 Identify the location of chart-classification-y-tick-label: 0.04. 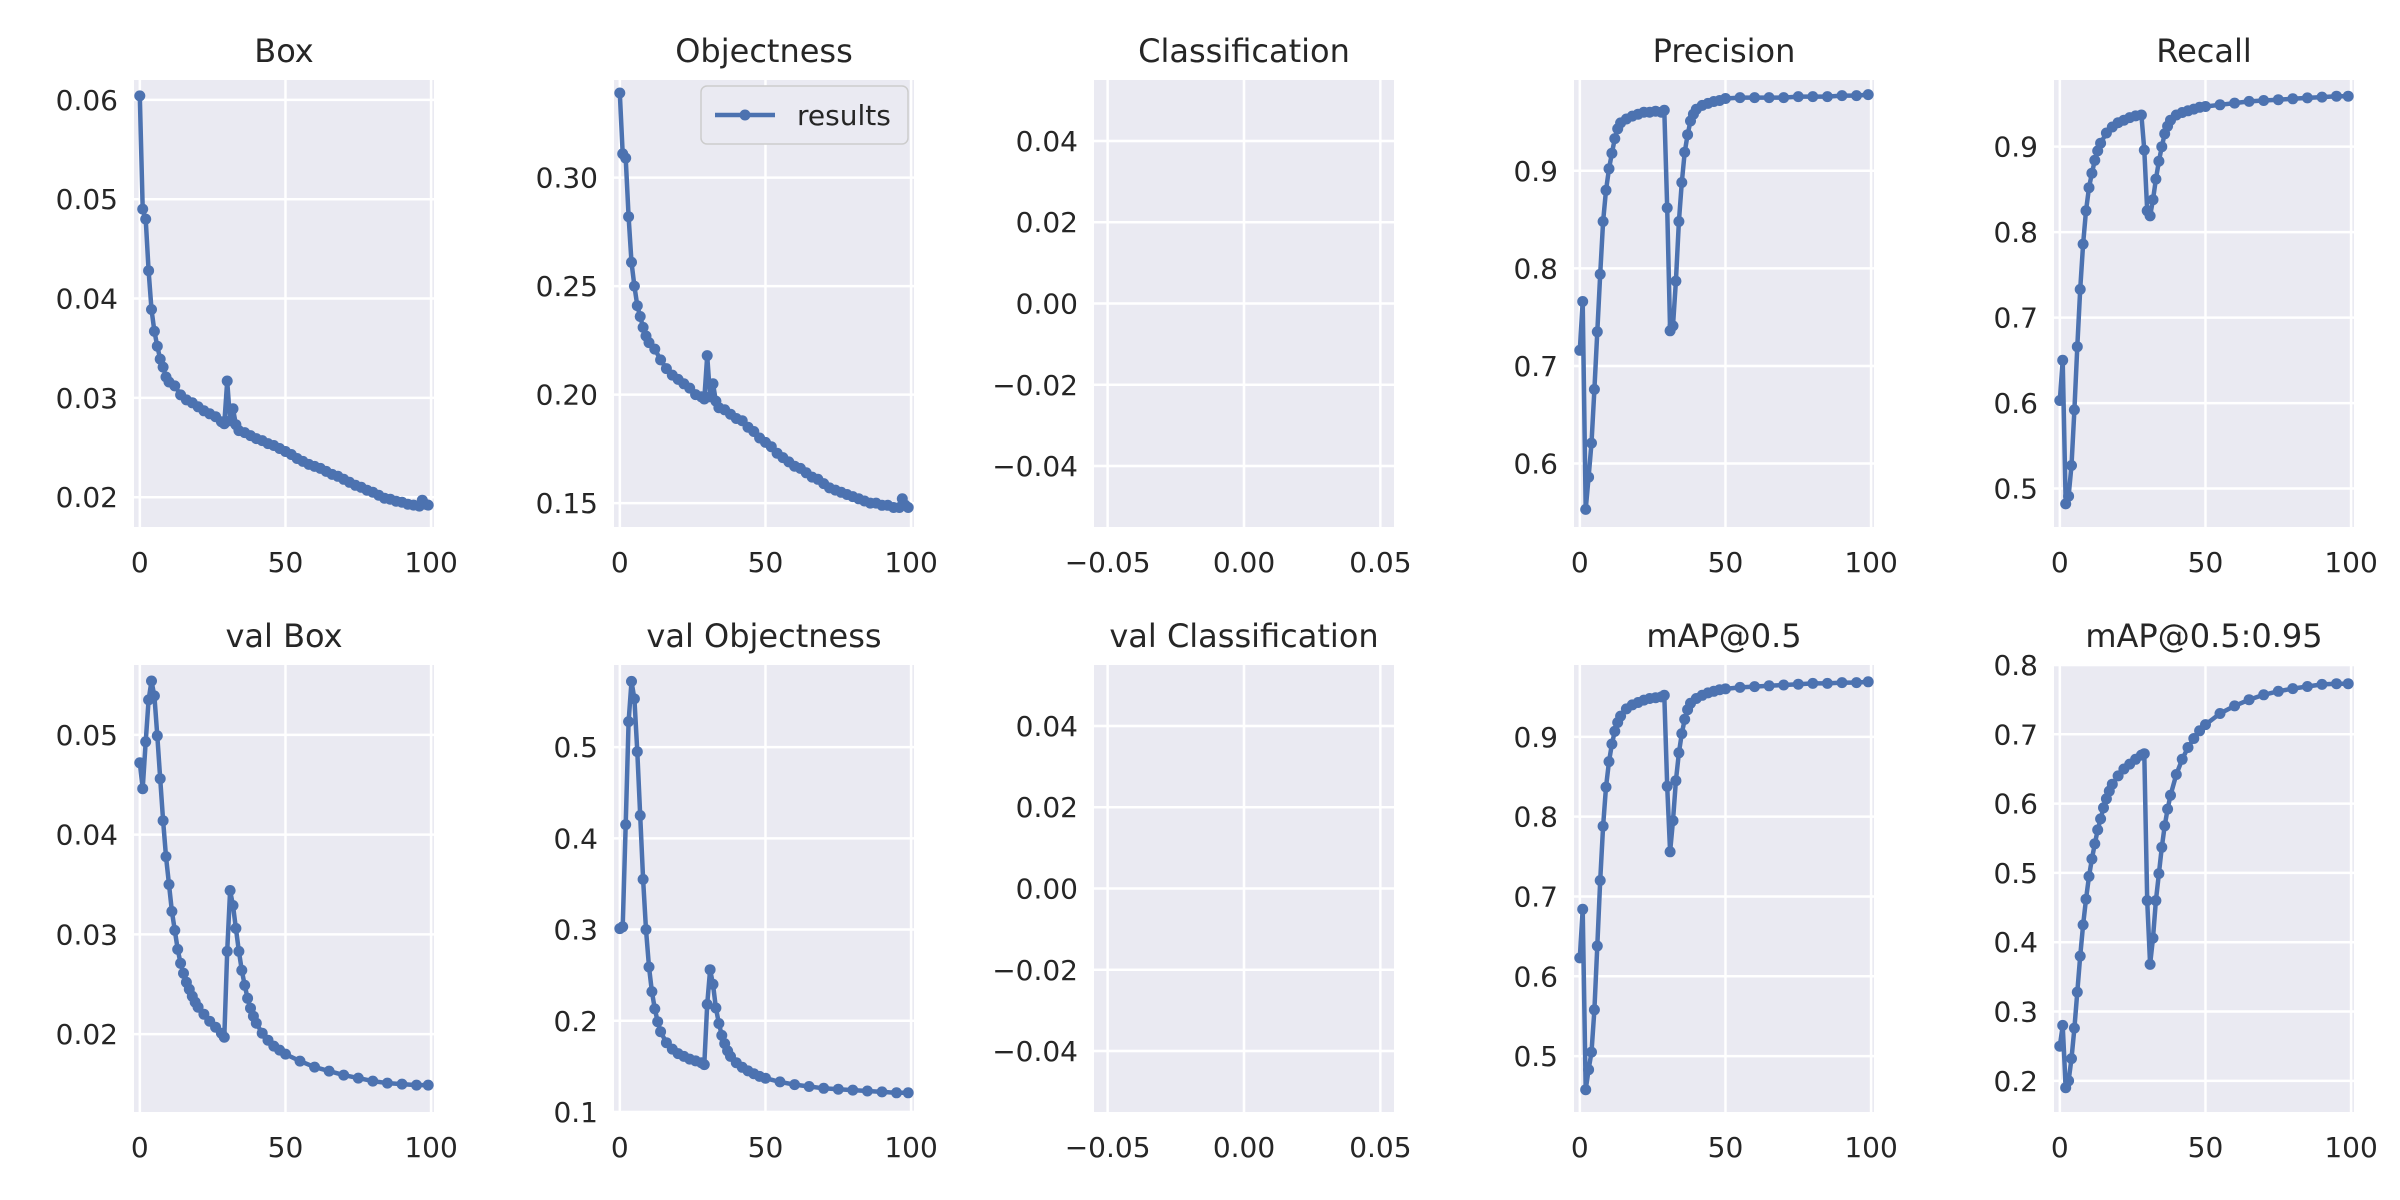
(1047, 141).